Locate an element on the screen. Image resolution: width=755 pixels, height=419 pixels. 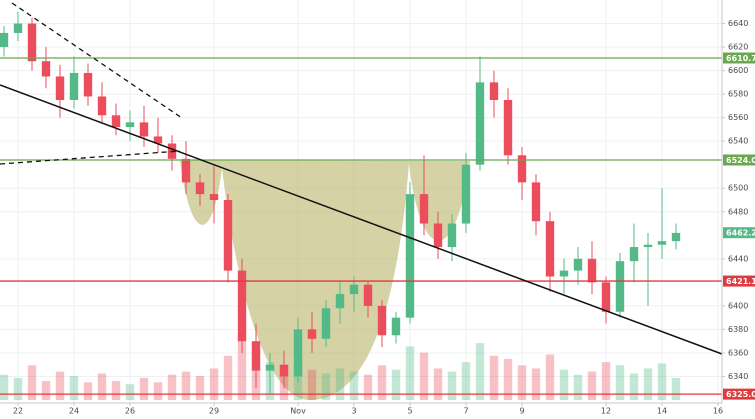
trend-line-dashed is located at coordinates (97, 60).